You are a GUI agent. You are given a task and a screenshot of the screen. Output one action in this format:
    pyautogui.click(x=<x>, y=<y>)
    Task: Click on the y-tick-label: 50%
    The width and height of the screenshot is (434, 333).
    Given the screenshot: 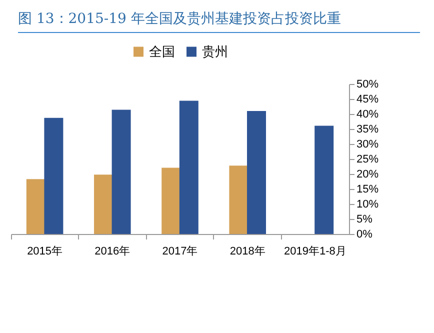 What is the action you would take?
    pyautogui.click(x=367, y=84)
    